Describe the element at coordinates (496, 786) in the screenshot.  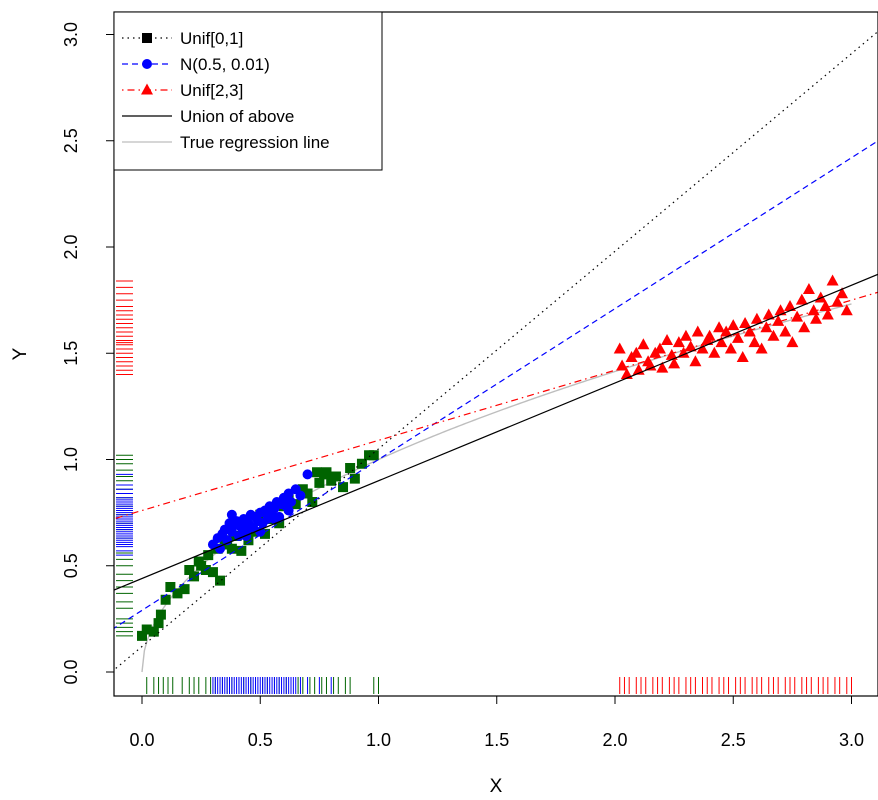
I see `x-axis-label: X` at that location.